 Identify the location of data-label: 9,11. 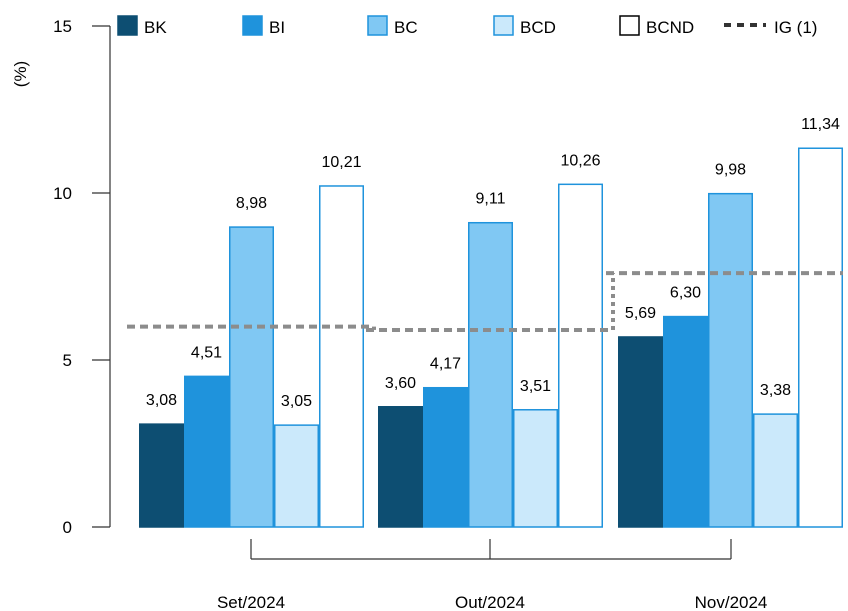
(491, 199).